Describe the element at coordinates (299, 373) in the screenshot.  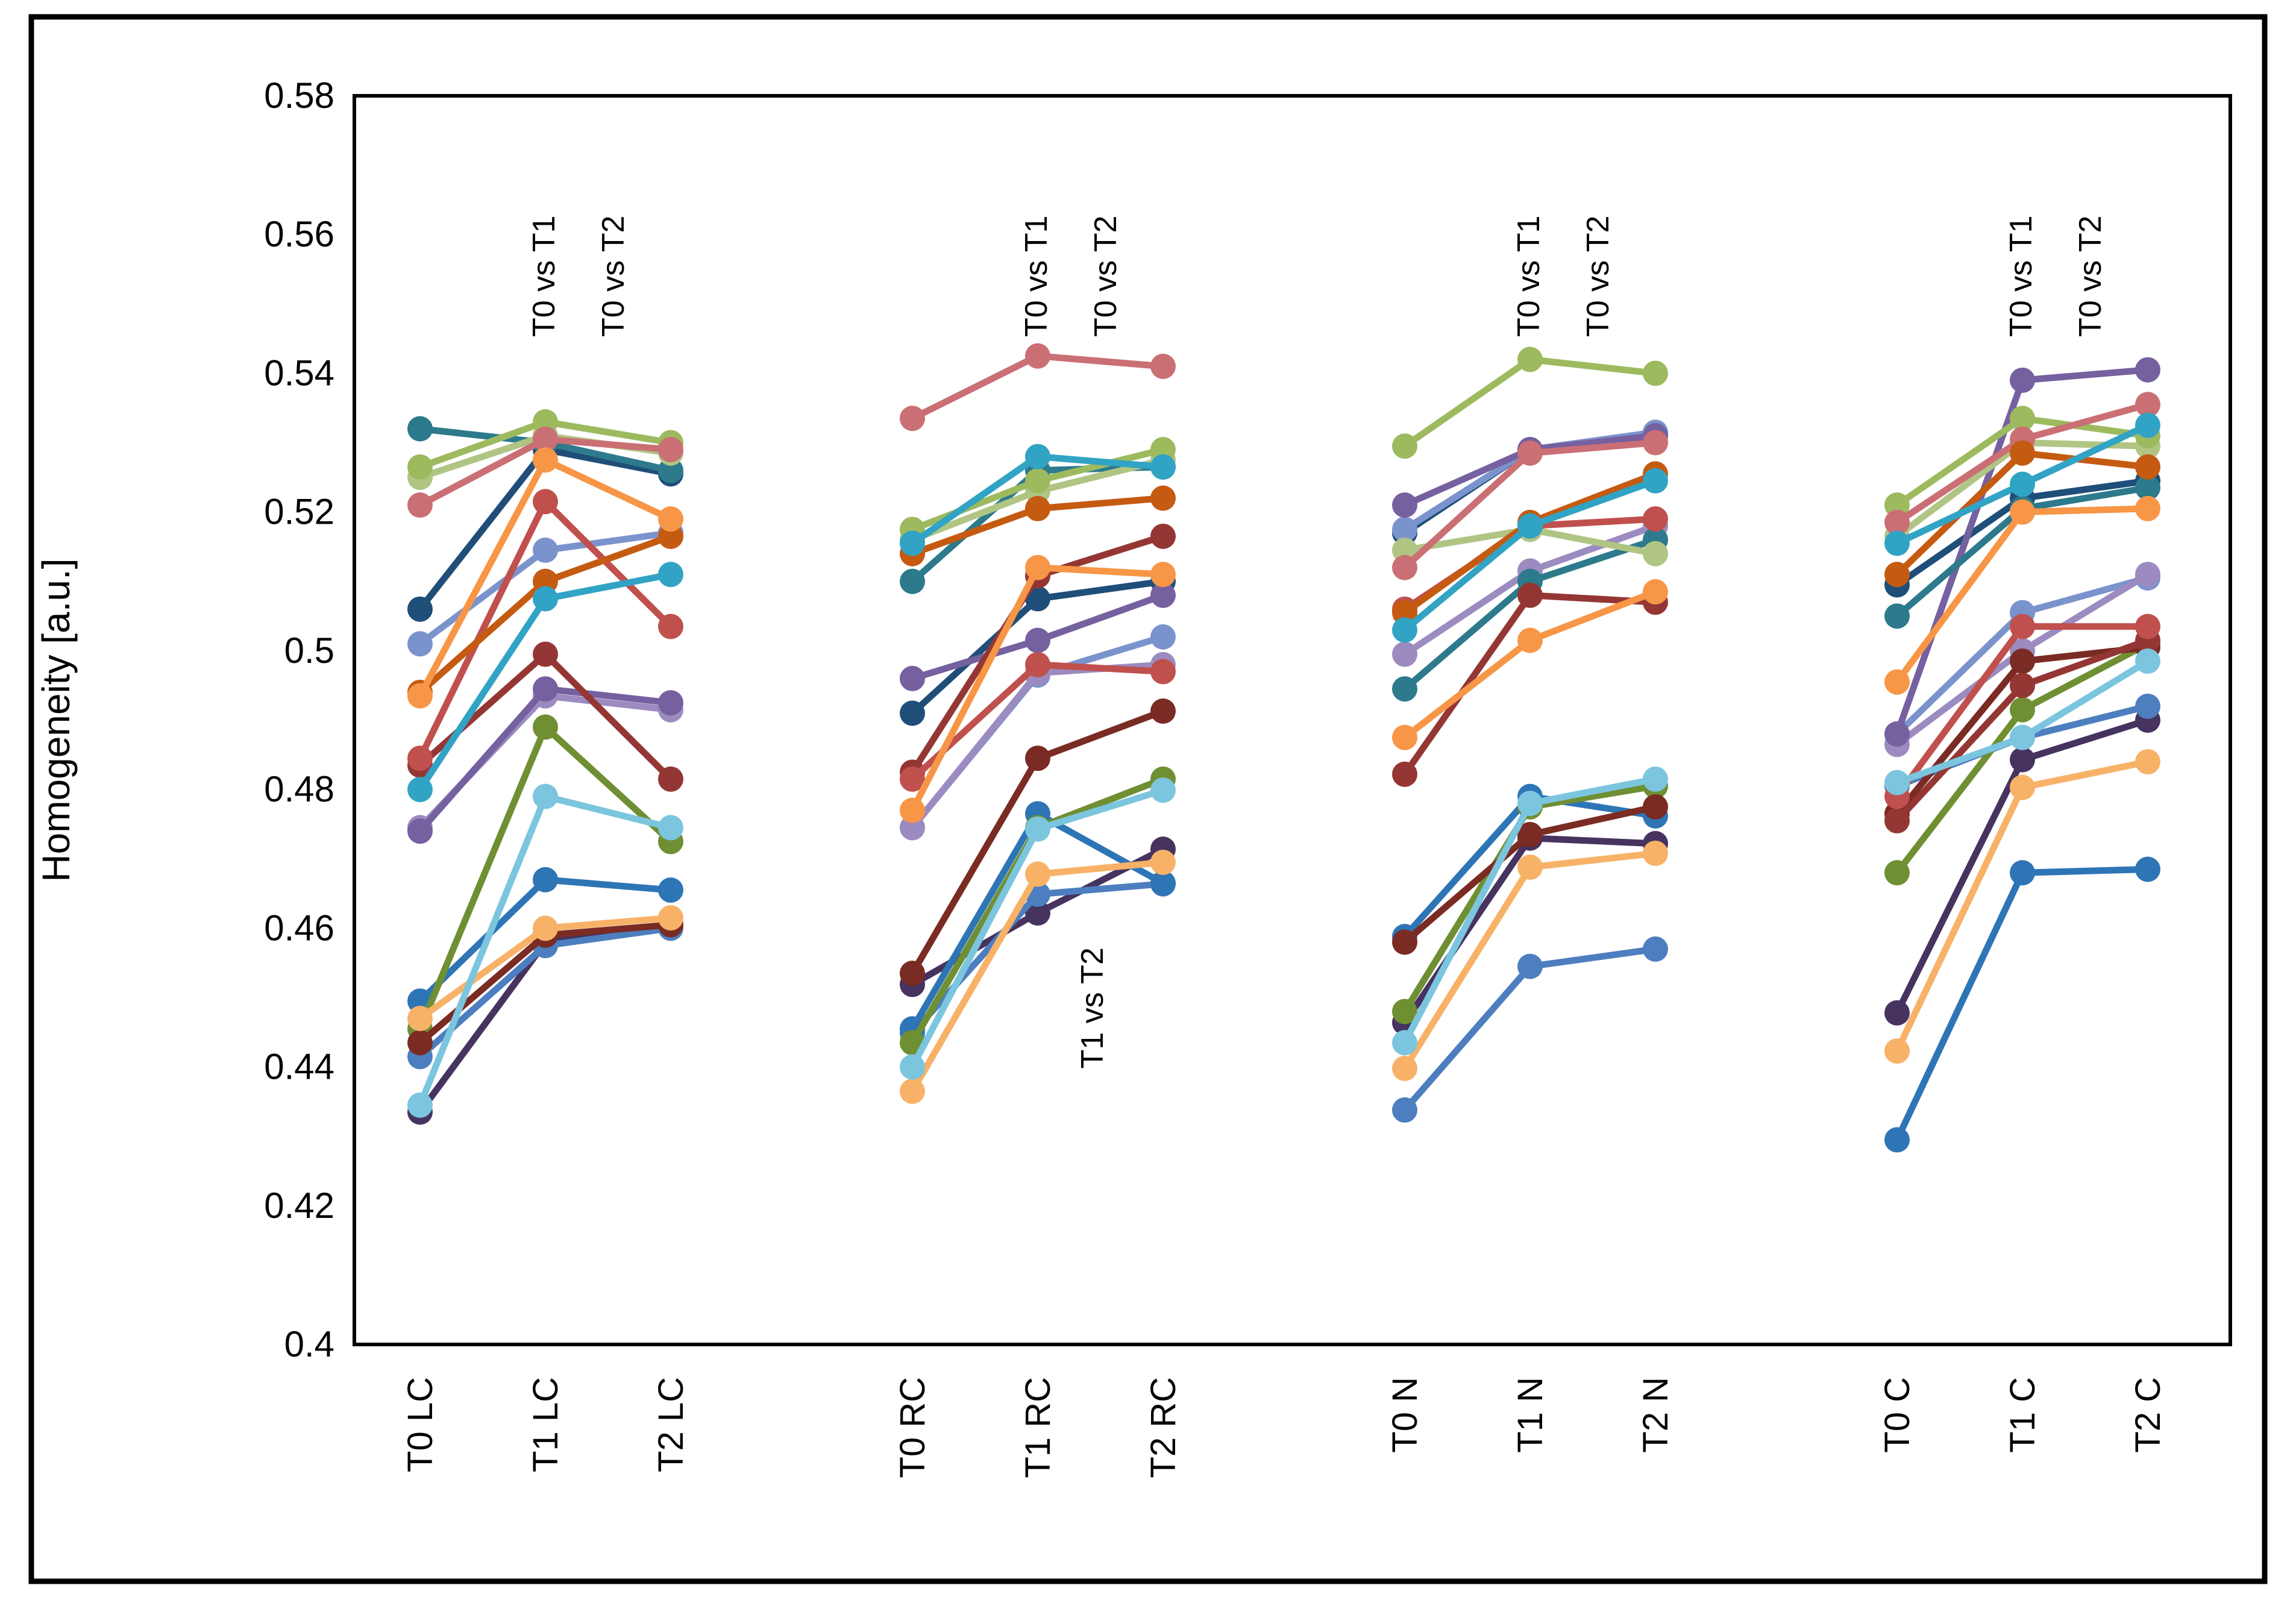
I see `y-tick-label: 0.54` at that location.